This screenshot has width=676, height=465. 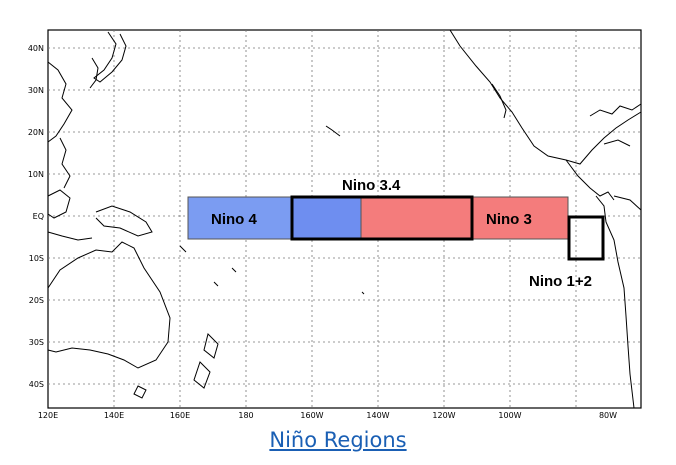 I want to click on lon-label: 180, so click(x=245, y=415).